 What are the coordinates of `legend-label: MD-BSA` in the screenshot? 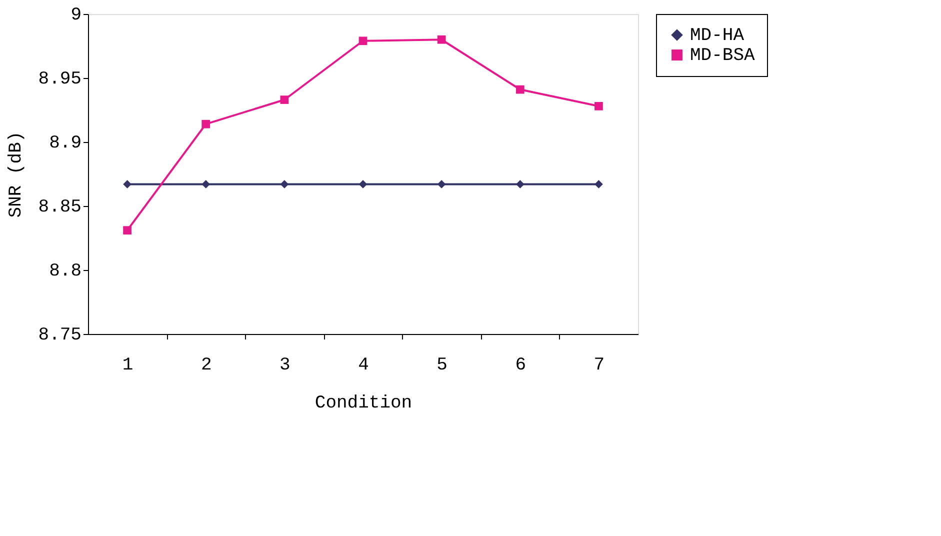 It's located at (723, 56).